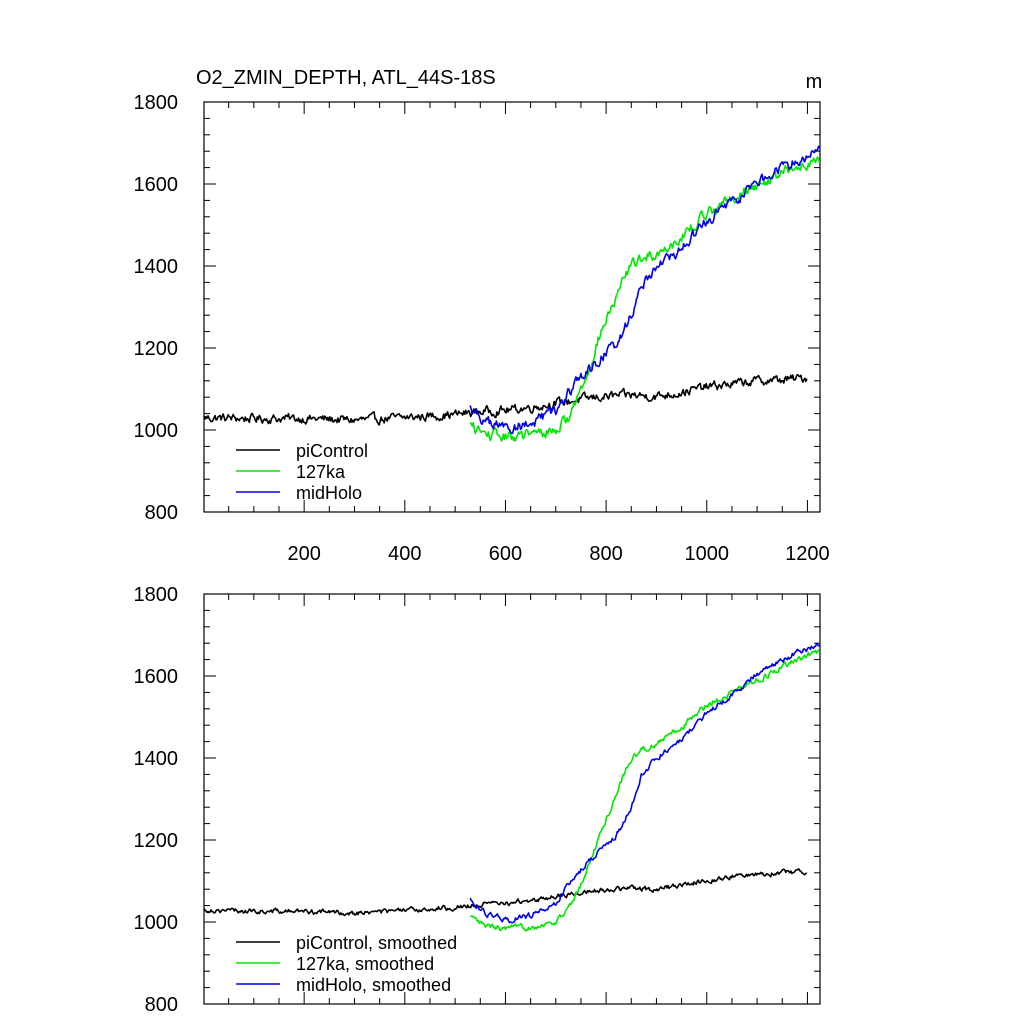 This screenshot has height=1024, width=1024. What do you see at coordinates (332, 451) in the screenshot?
I see `legend-label: piControl` at bounding box center [332, 451].